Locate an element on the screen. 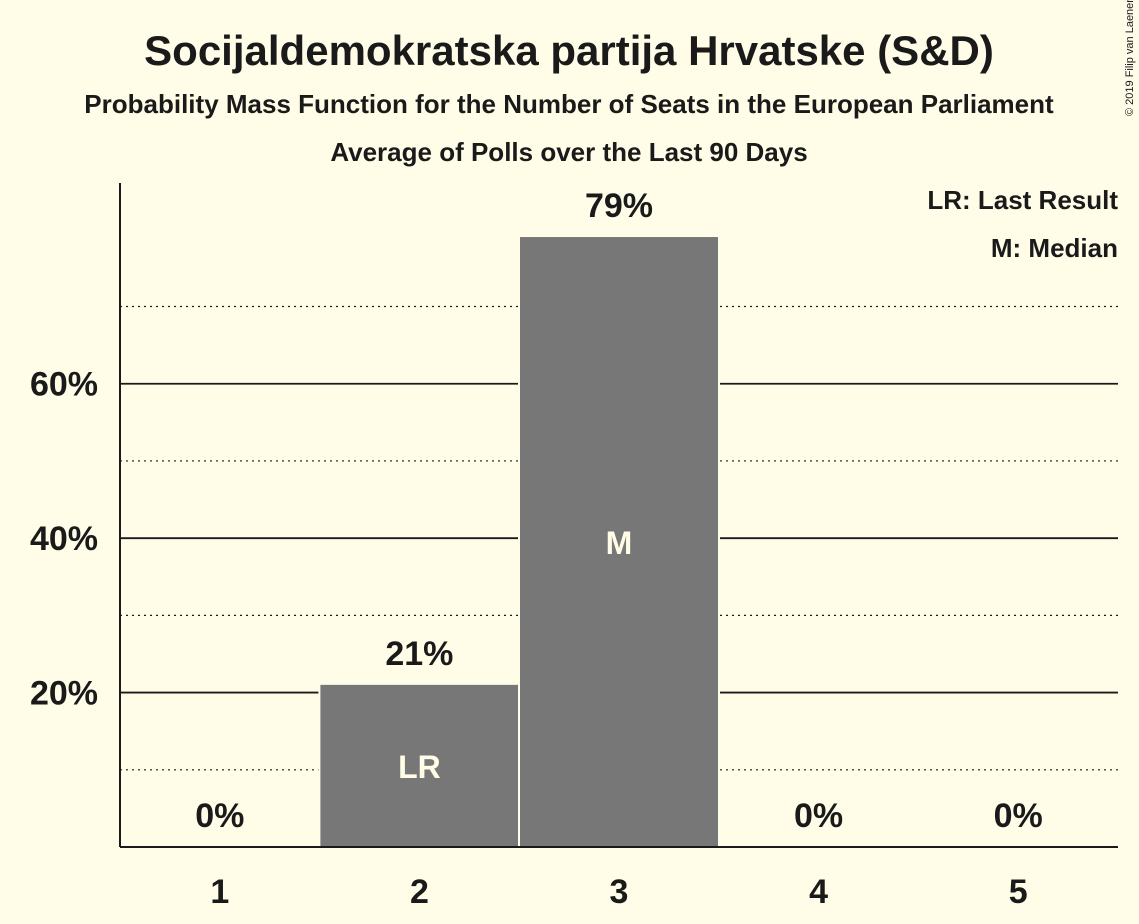 Image resolution: width=1139 pixels, height=924 pixels. x-tick-label: 2 is located at coordinates (419, 892).